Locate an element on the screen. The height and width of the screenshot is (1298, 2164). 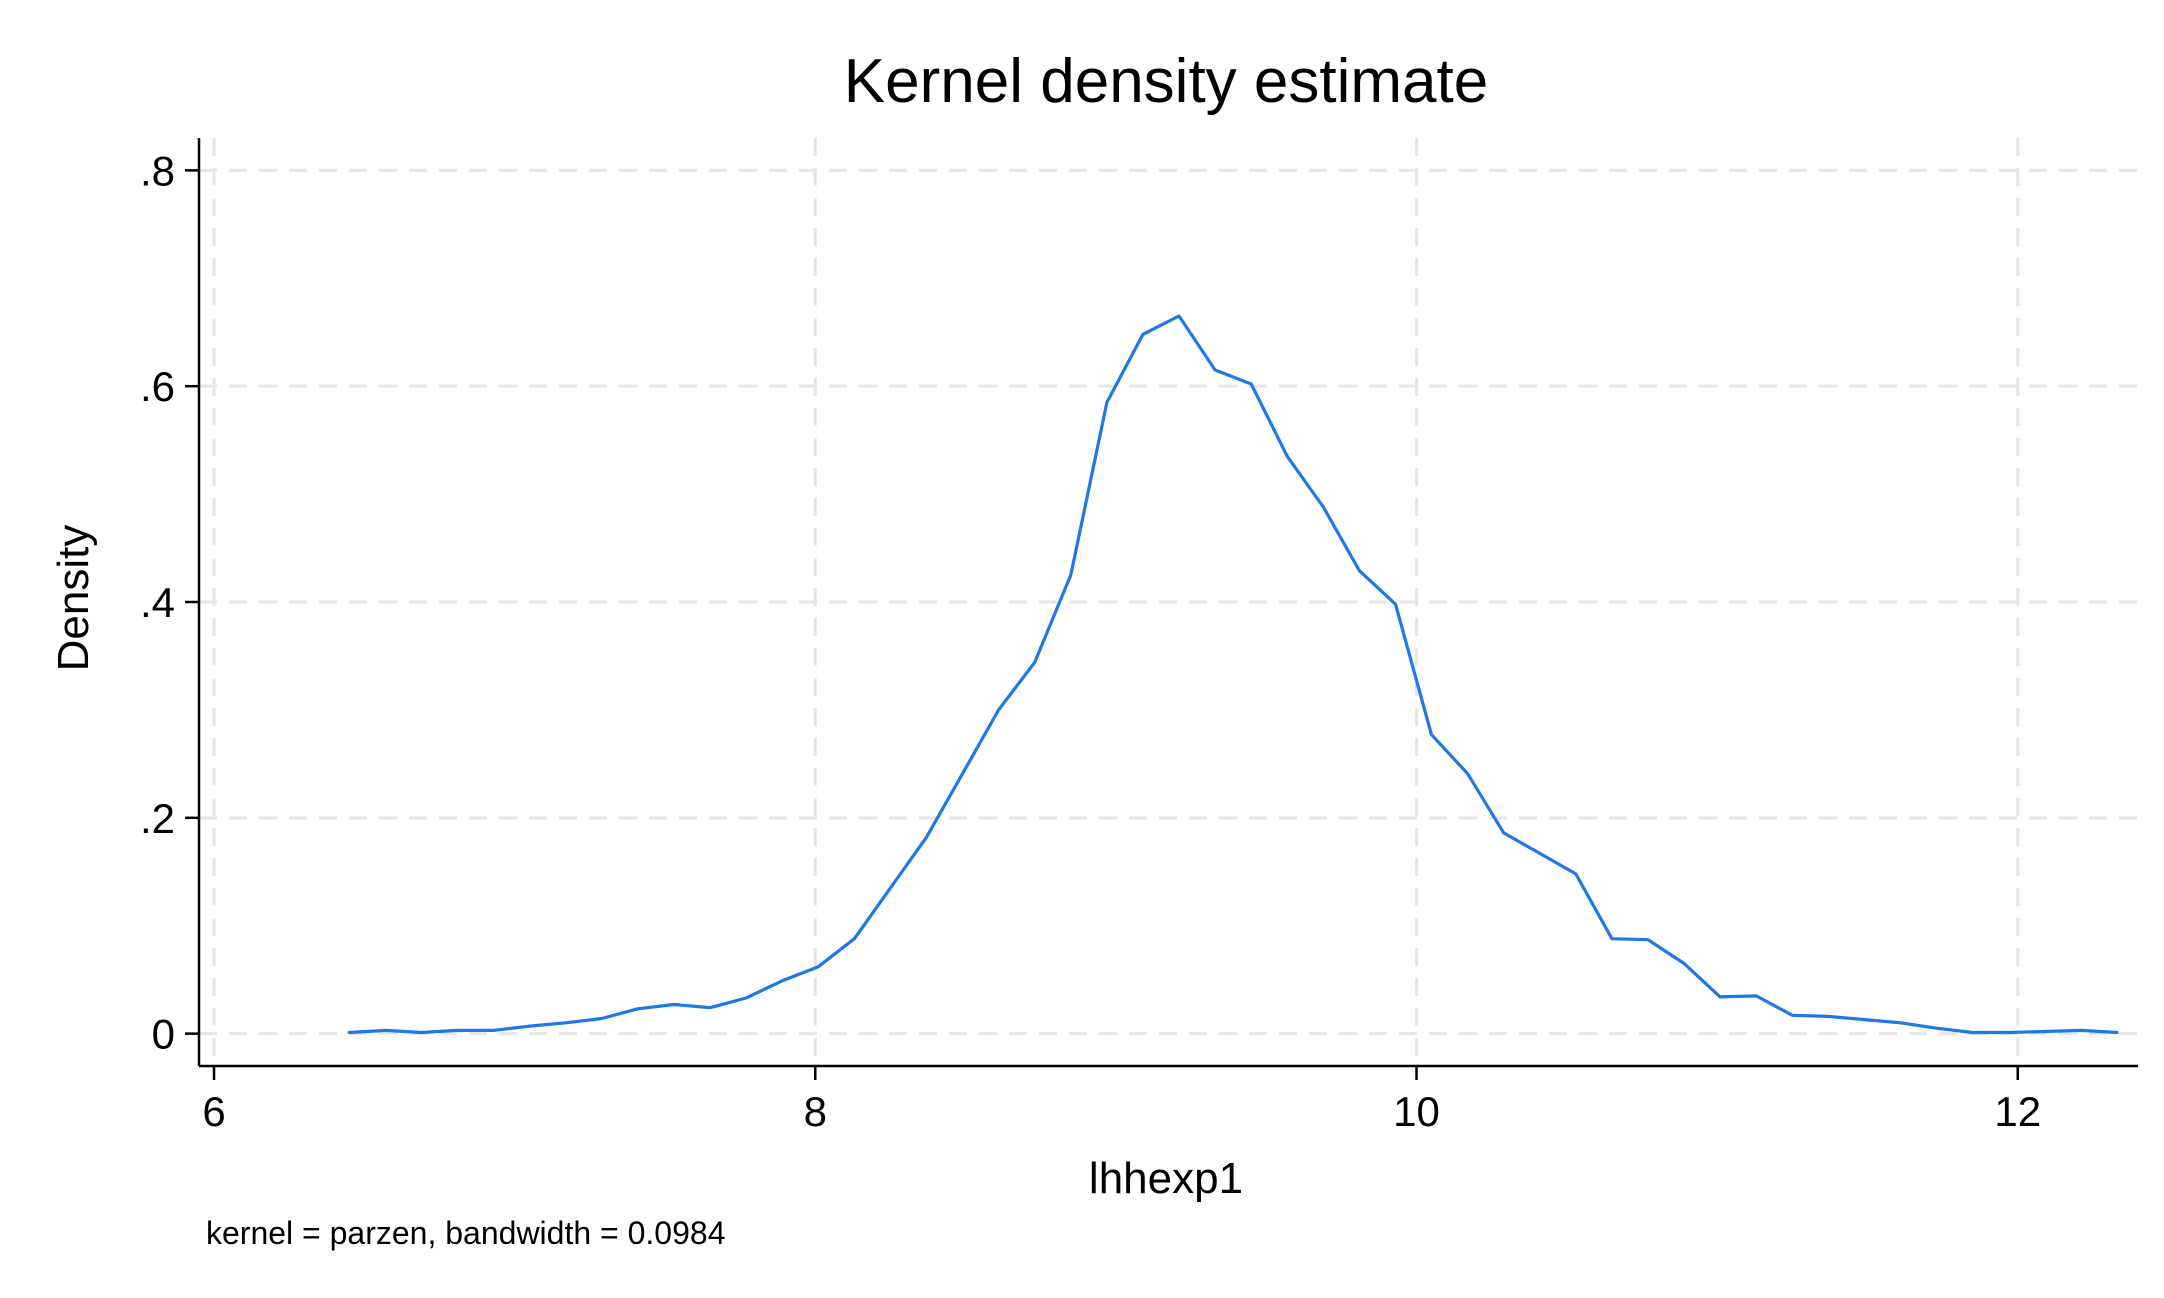
y-tick-label: .2 is located at coordinates (157, 818).